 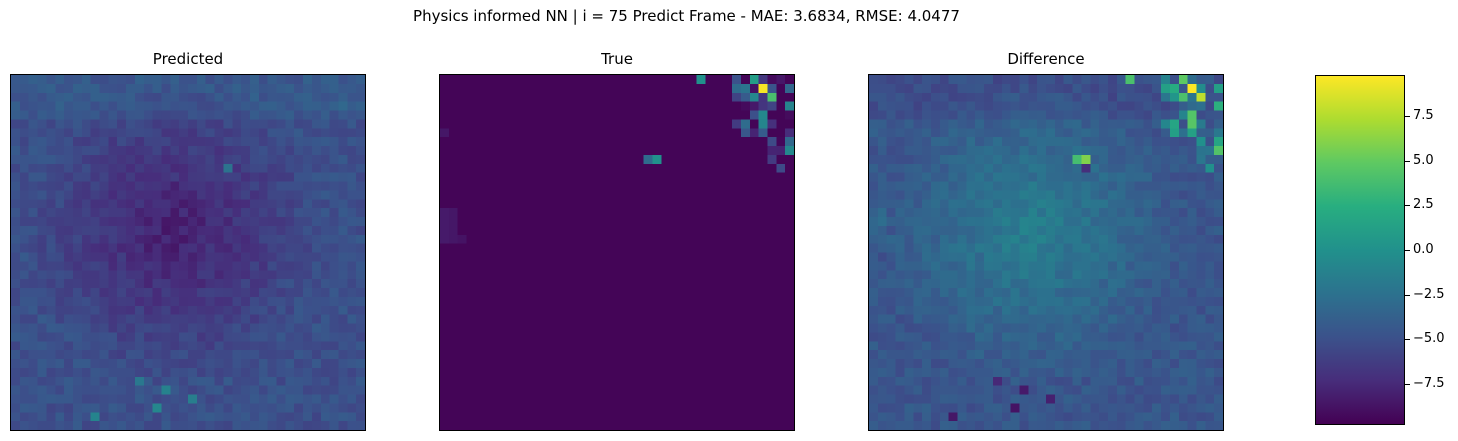 I want to click on predicted-cell-r15-c1, so click(x=24, y=213).